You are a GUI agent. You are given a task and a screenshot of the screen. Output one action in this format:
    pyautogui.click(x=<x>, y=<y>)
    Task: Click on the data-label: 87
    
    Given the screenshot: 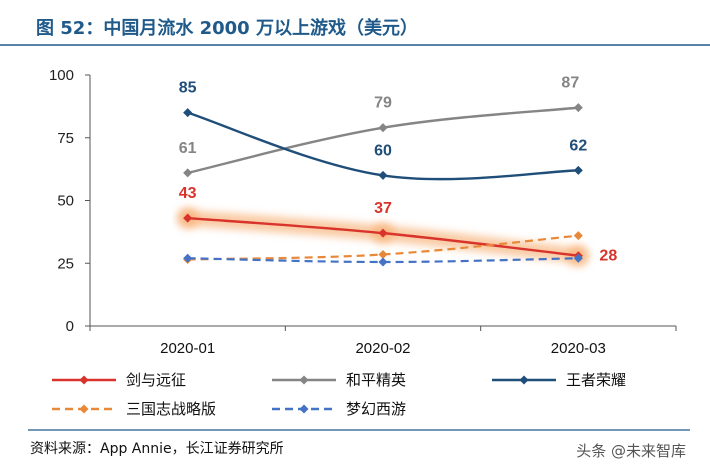 What is the action you would take?
    pyautogui.click(x=570, y=83)
    